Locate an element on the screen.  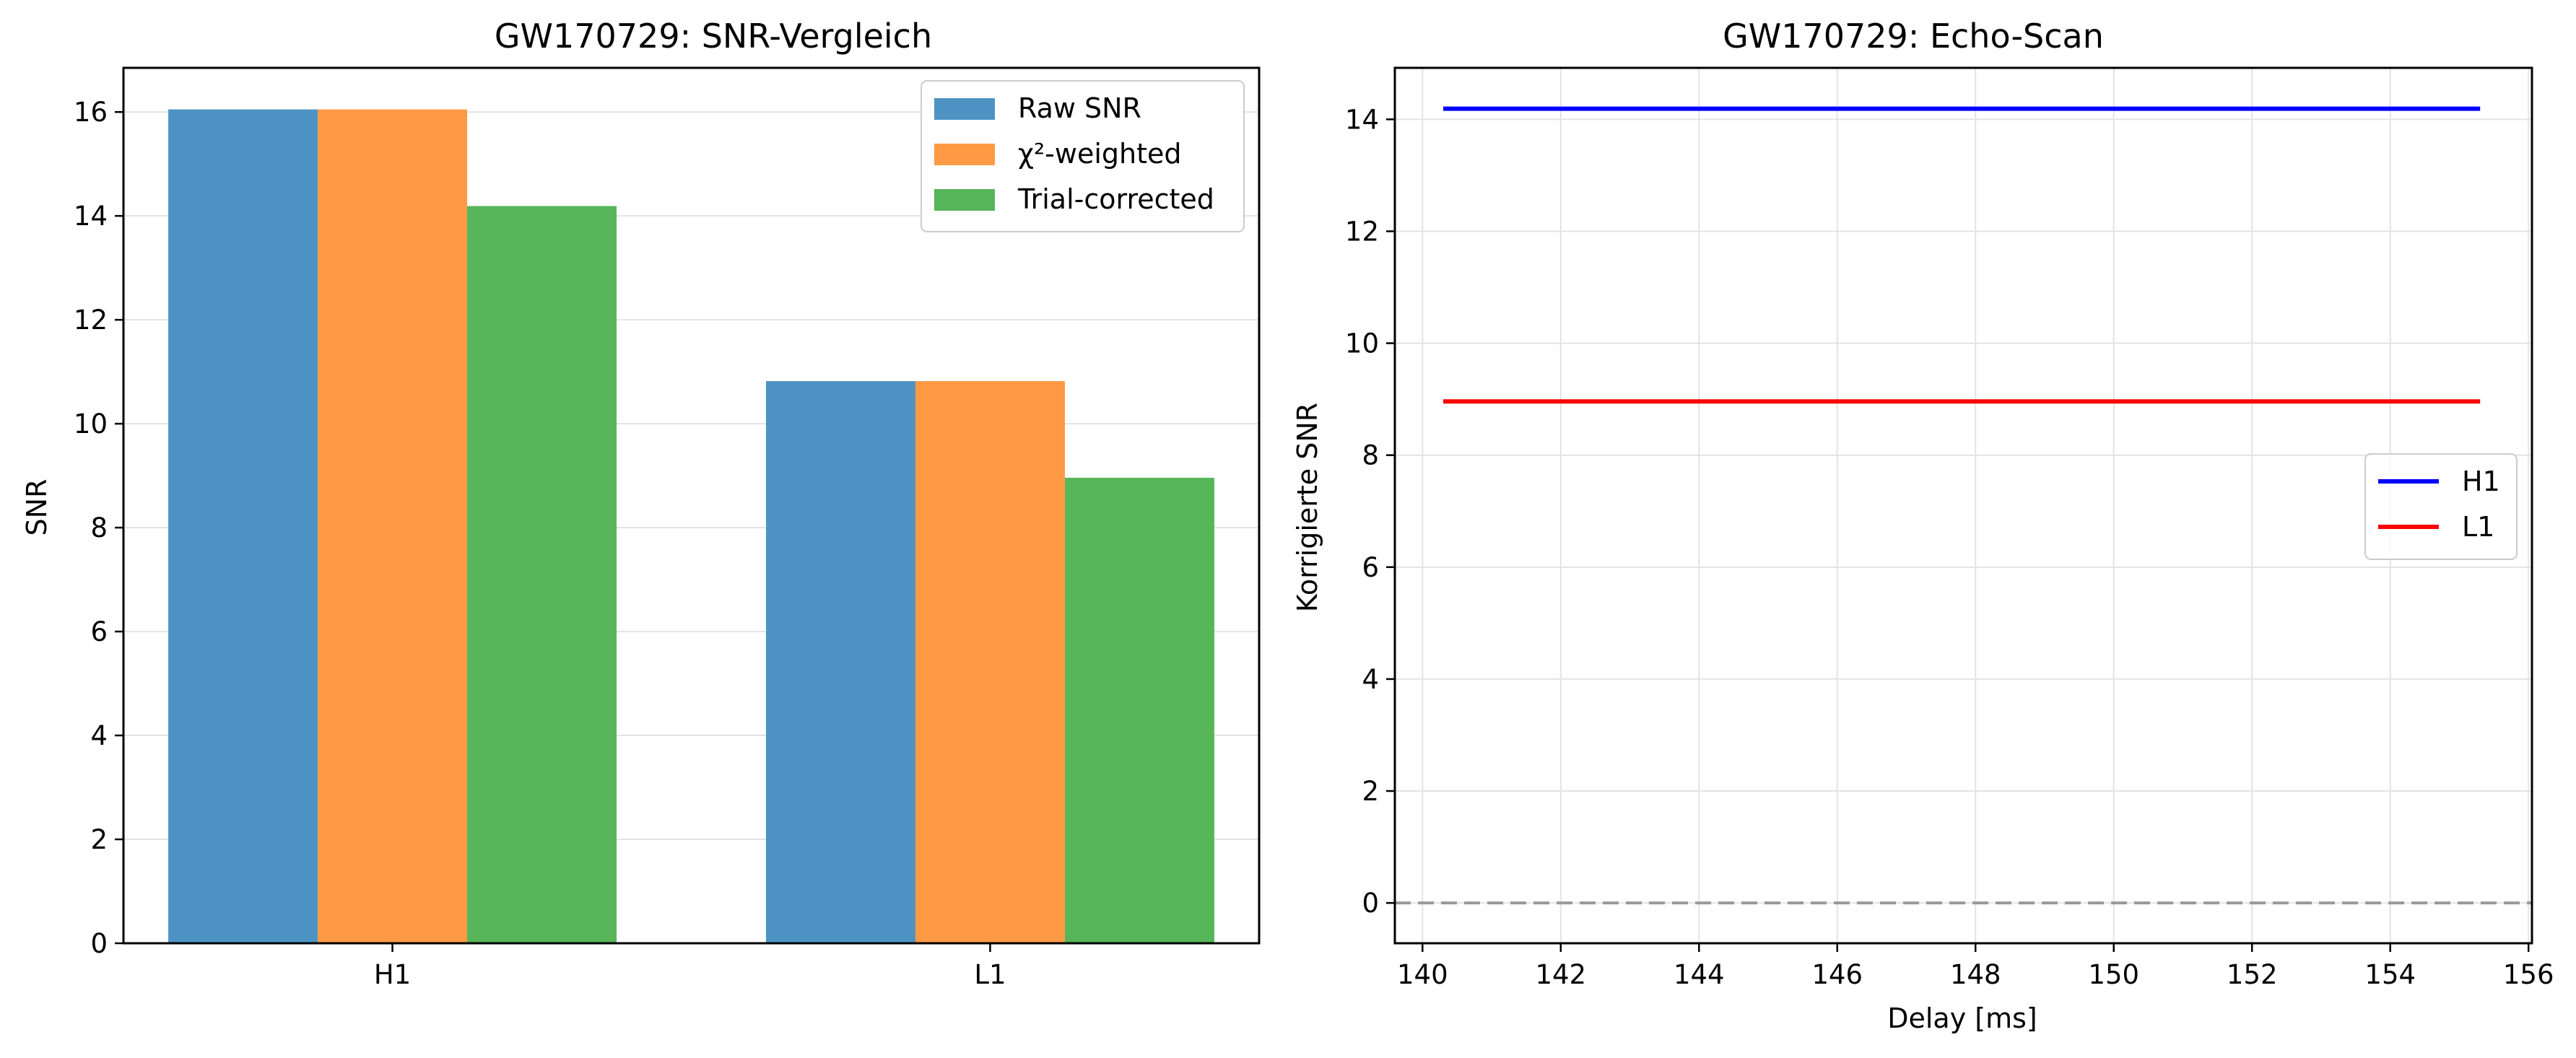
legend-swatch-weighted is located at coordinates (965, 154).